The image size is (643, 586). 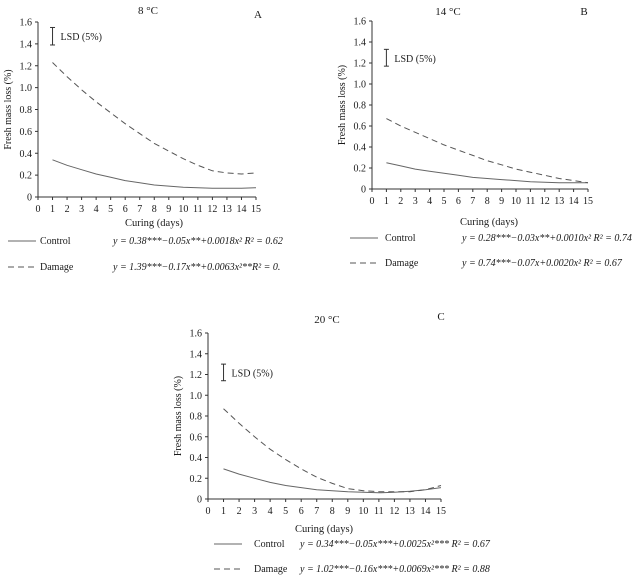 I want to click on regression-equation-damage: y = 1.39***−0.17x**+0.0063x²**R² = 0., so click(x=196, y=267).